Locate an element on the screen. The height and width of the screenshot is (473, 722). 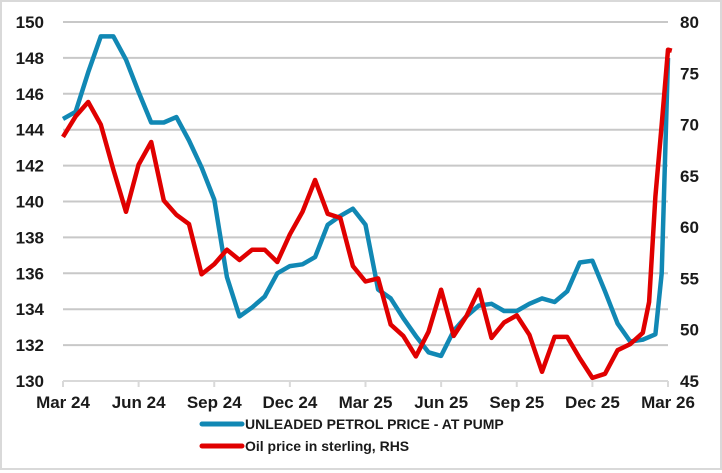
y-tick-label-right: 70 is located at coordinates (689, 125).